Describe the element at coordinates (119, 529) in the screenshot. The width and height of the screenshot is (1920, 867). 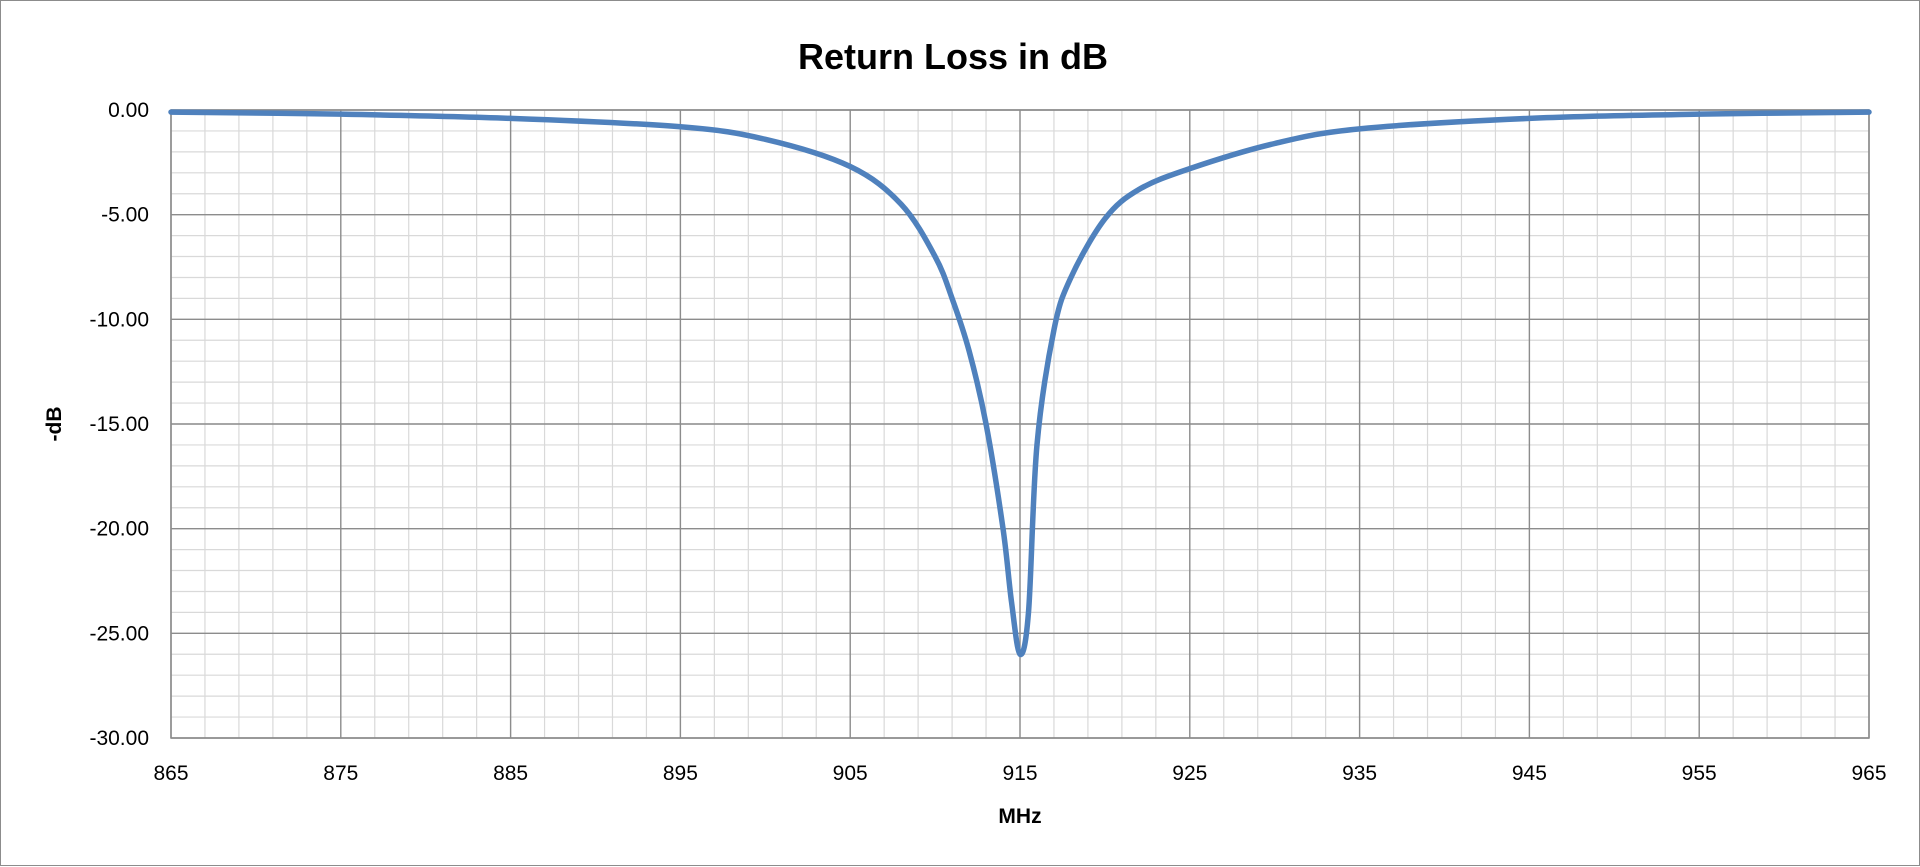
I see `y-tick-label: -20.00` at that location.